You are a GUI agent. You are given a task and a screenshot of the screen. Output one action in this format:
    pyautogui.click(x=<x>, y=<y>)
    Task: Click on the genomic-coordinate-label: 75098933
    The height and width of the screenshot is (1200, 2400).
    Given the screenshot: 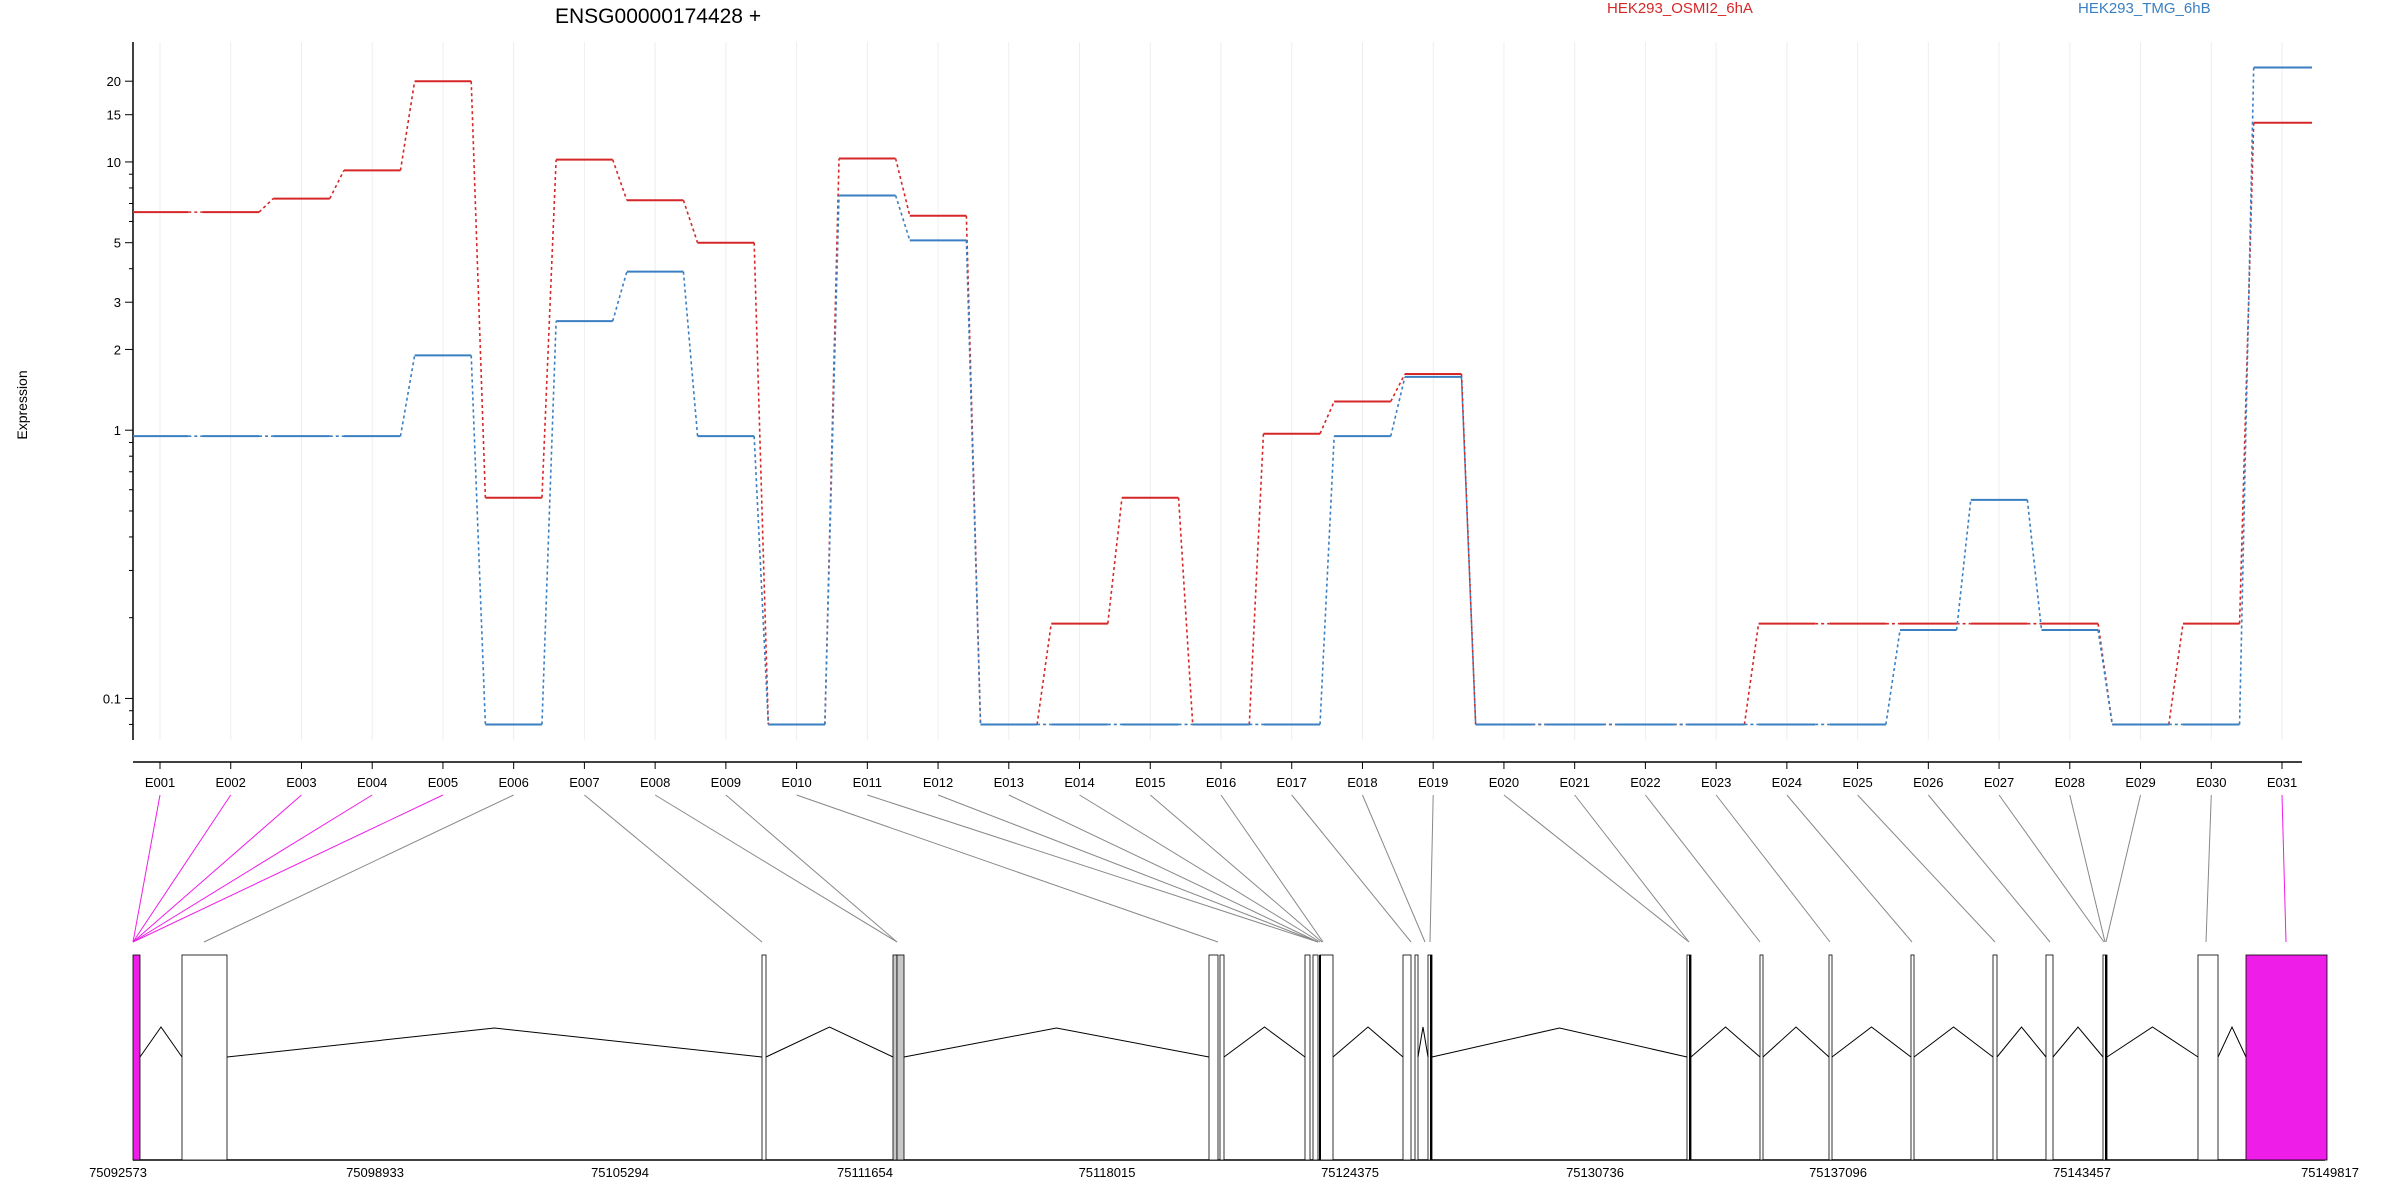 What is the action you would take?
    pyautogui.click(x=375, y=1172)
    